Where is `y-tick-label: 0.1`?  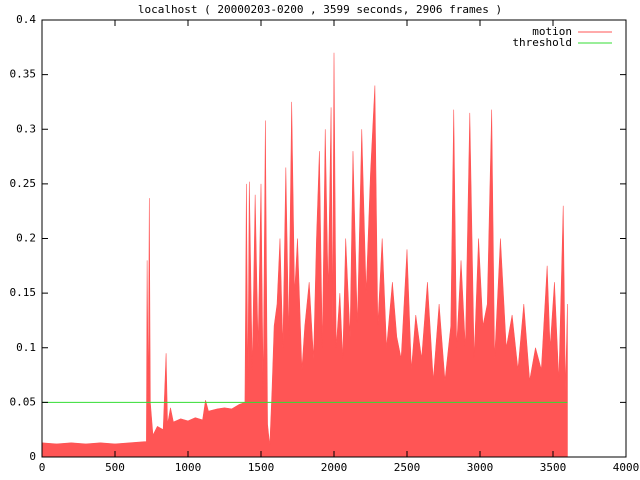
y-tick-label: 0.1 is located at coordinates (26, 347).